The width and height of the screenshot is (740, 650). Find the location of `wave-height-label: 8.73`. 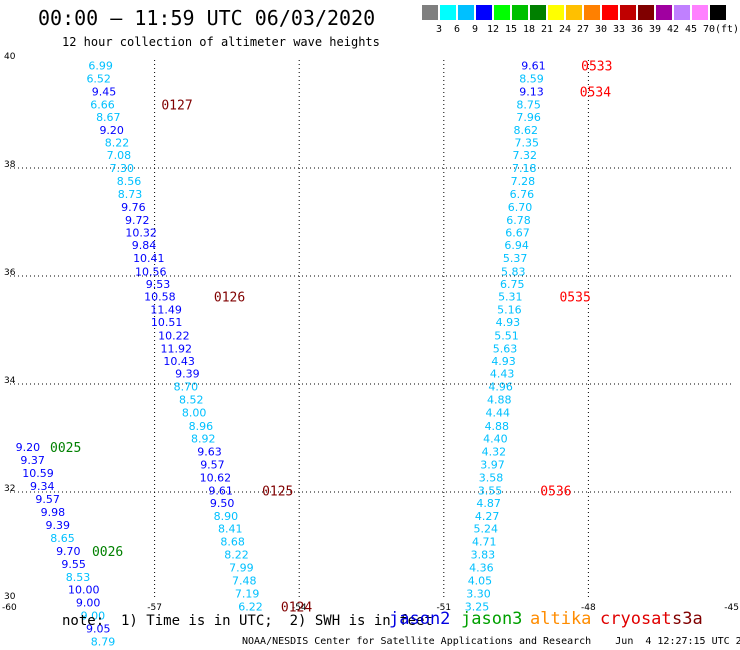

wave-height-label: 8.73 is located at coordinates (130, 194).